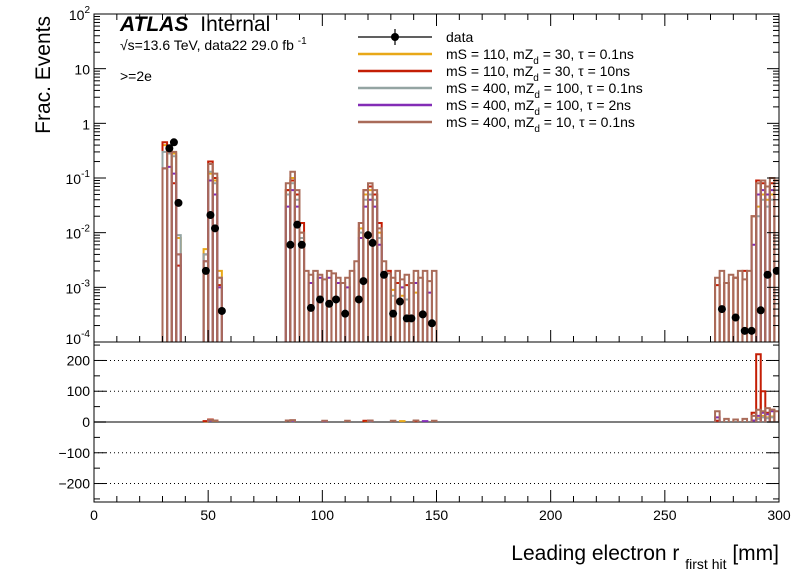 This screenshot has height=572, width=796. What do you see at coordinates (74, 179) in the screenshot?
I see `y-tick-base-3: 10` at bounding box center [74, 179].